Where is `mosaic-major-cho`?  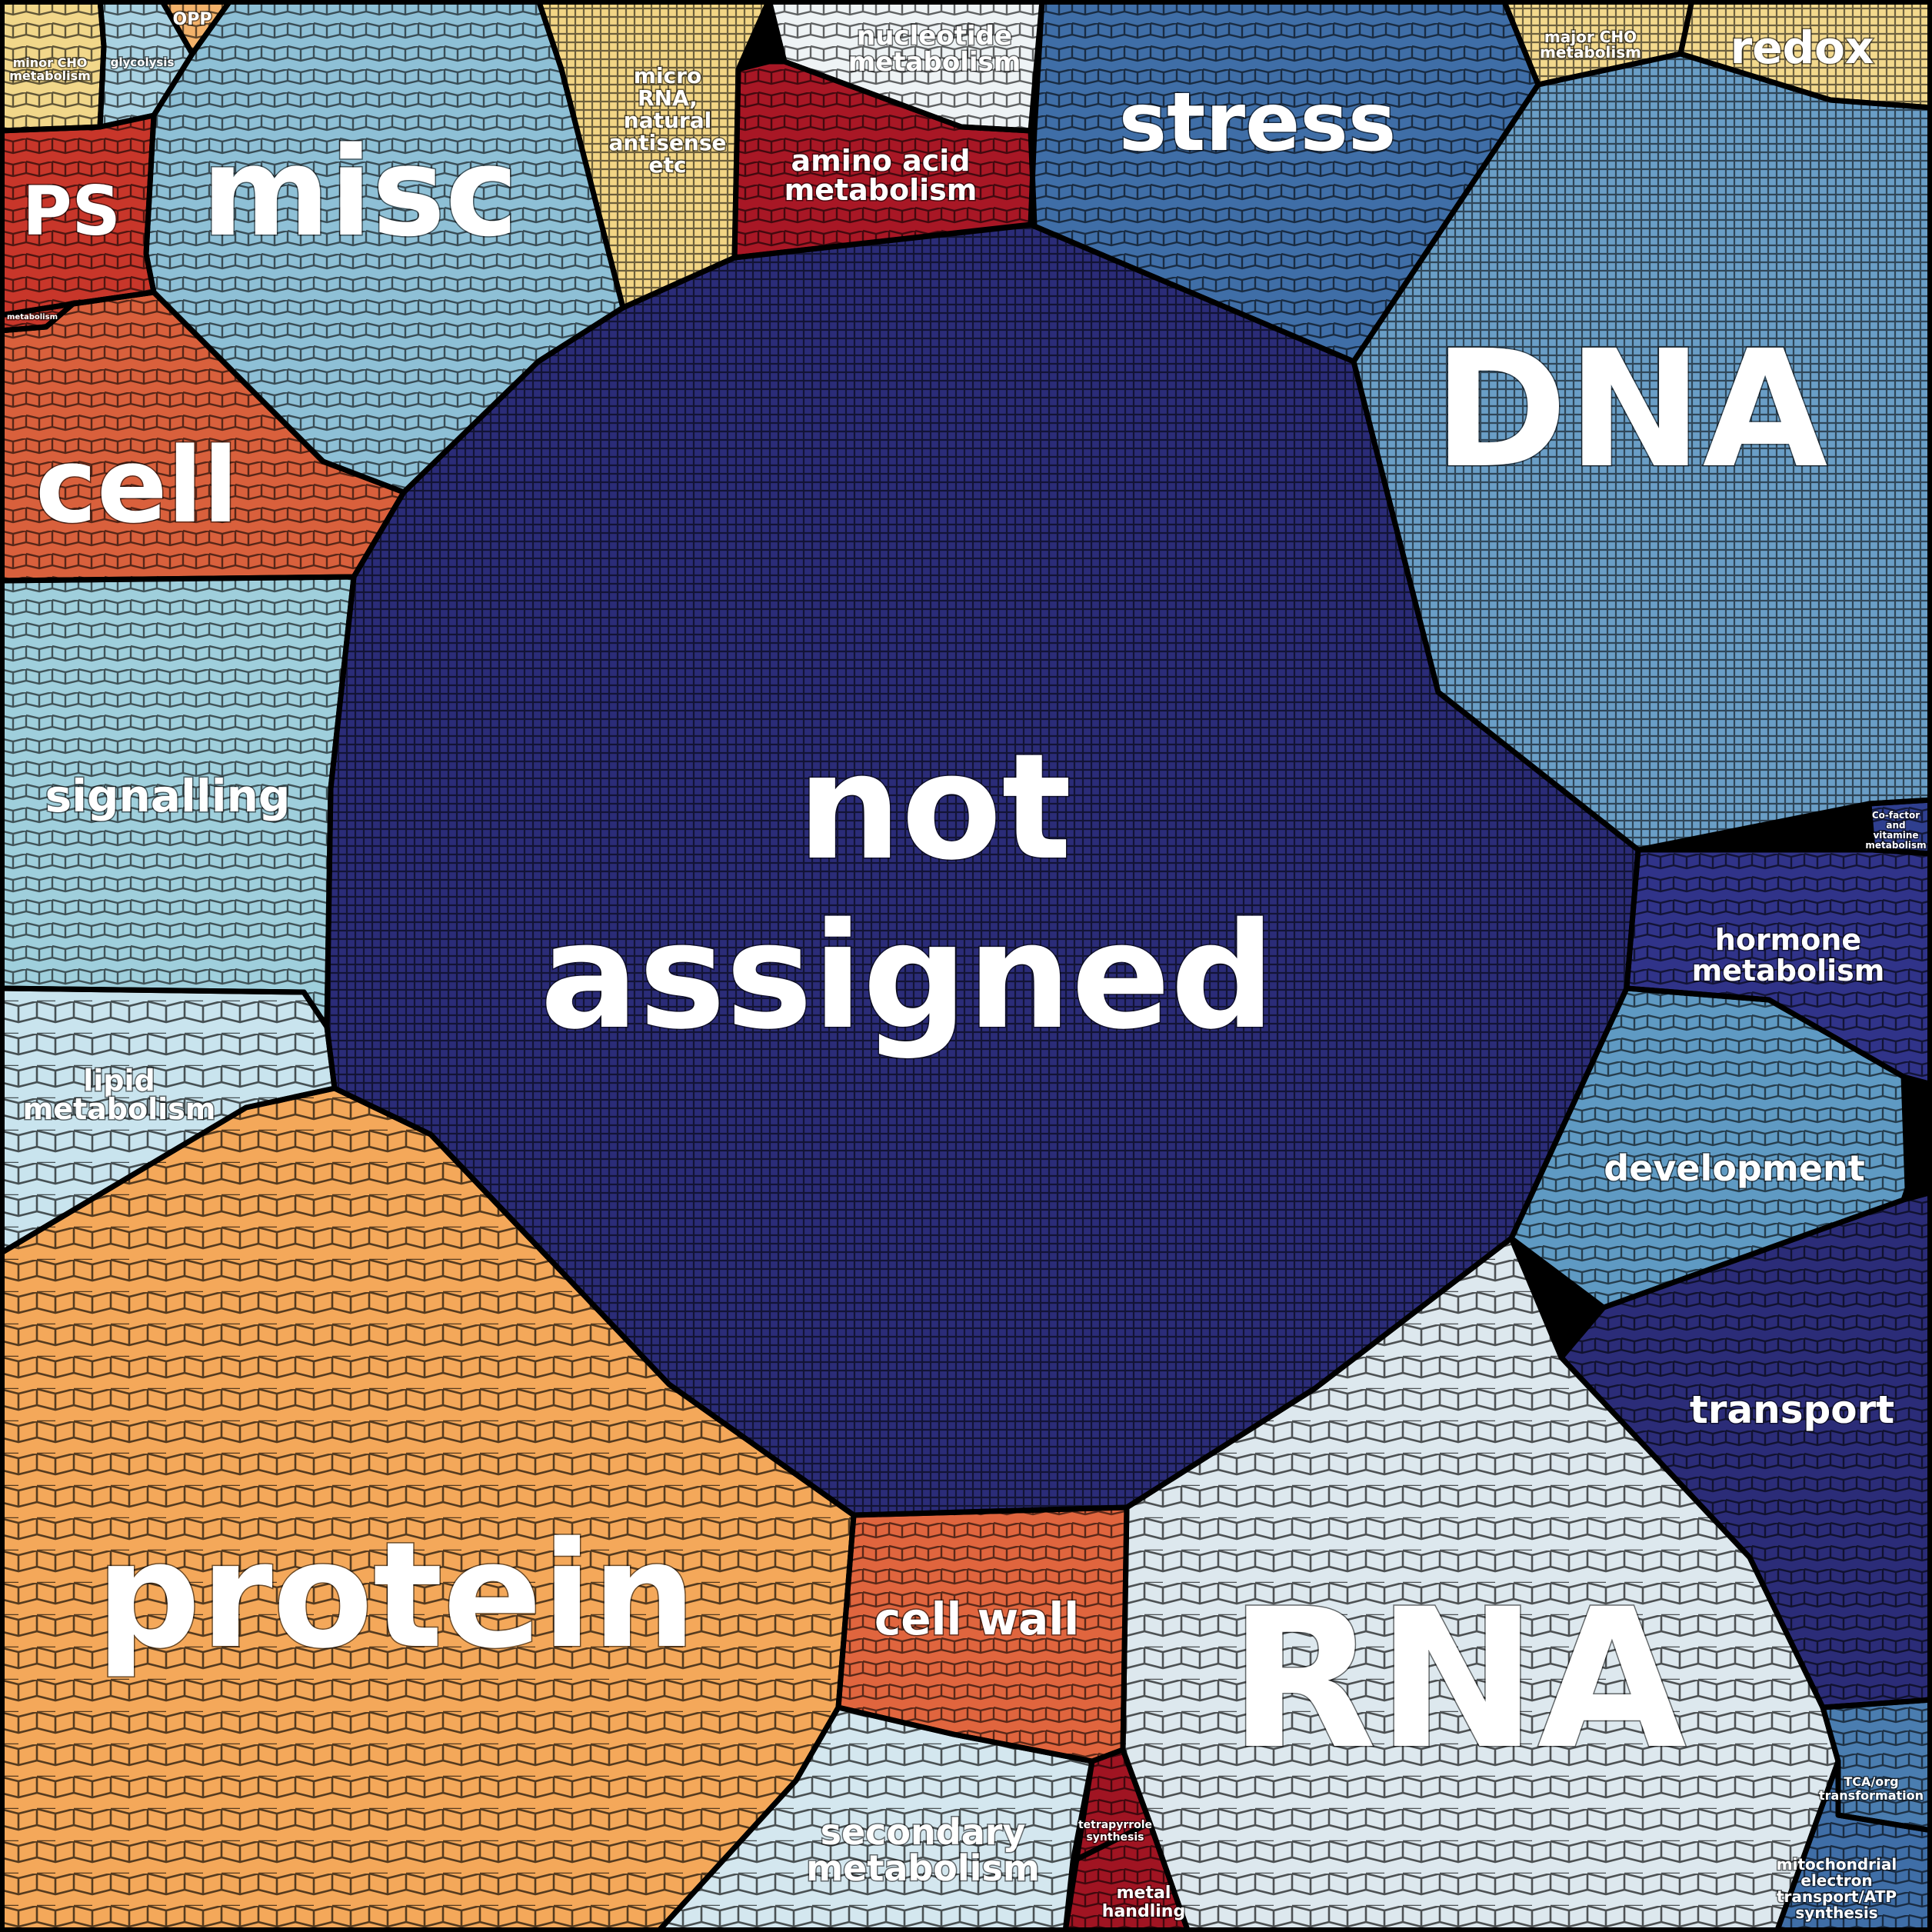 mosaic-major-cho is located at coordinates (1598, 42).